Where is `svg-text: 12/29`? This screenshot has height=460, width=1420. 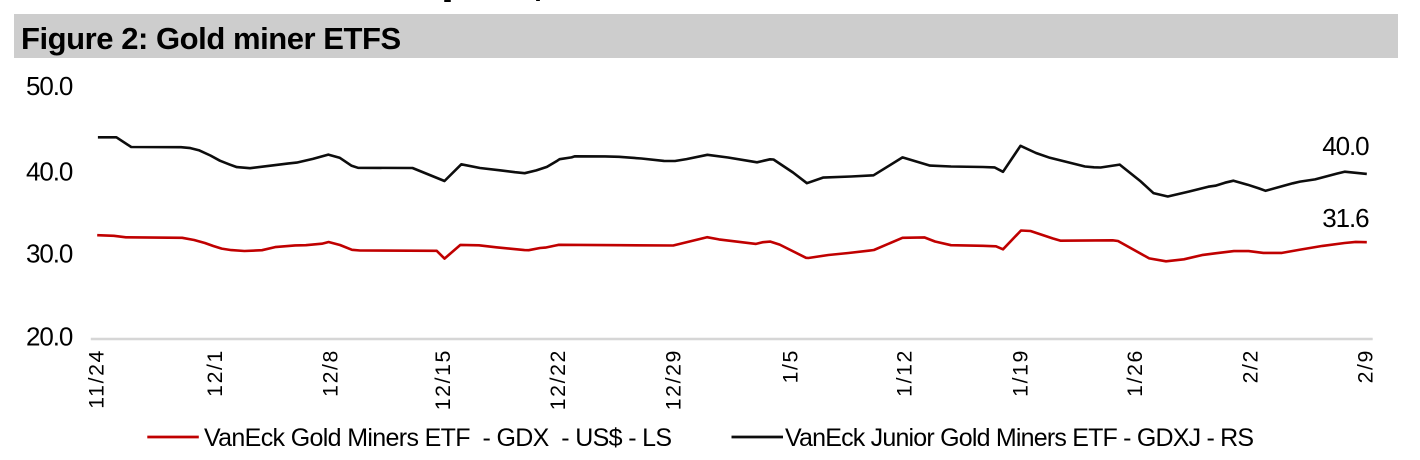
svg-text: 12/29 is located at coordinates (674, 379).